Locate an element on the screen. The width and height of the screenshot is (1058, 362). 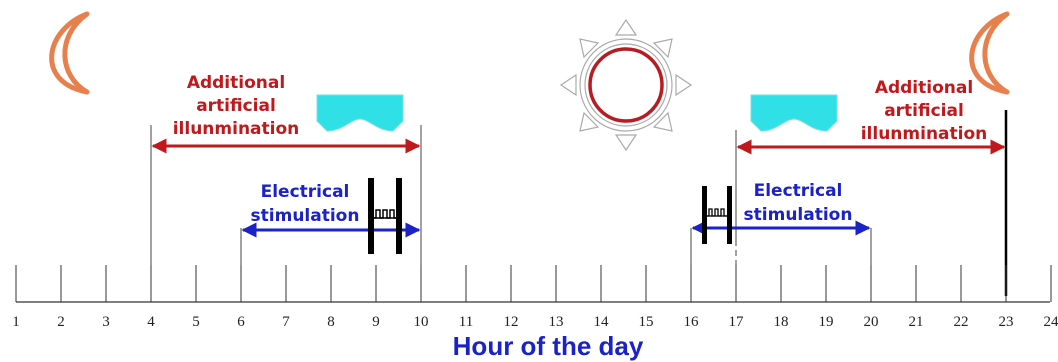
tick-label-16: 16 is located at coordinates (692, 322).